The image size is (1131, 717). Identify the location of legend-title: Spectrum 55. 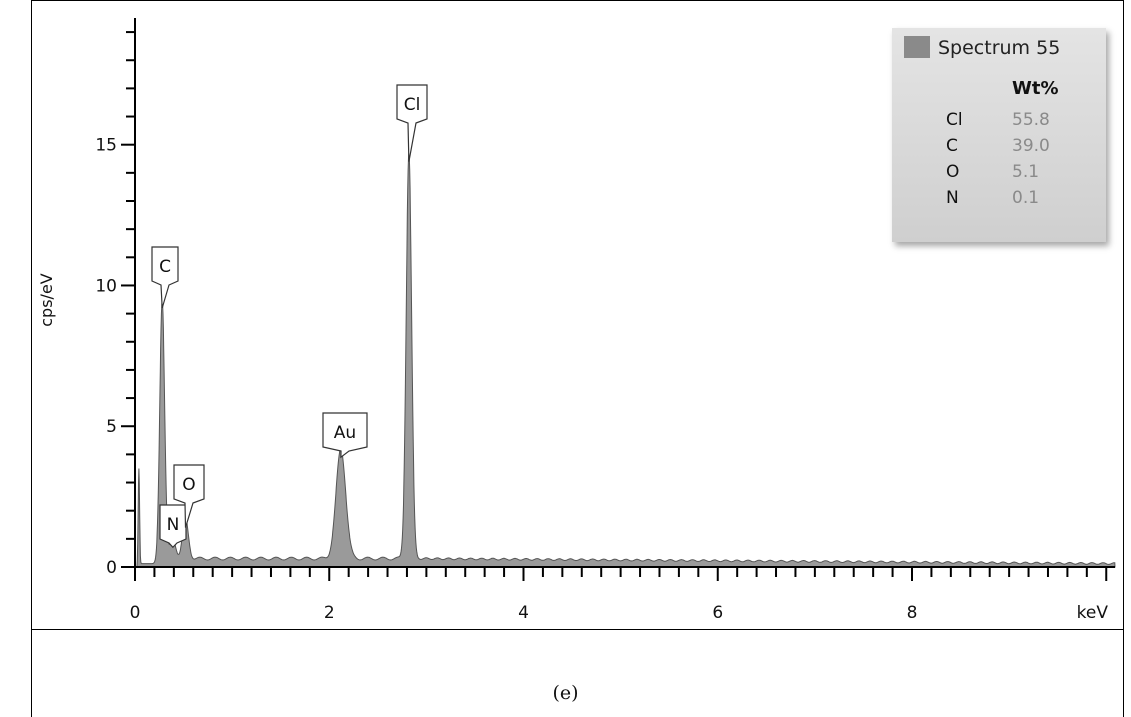
(999, 48).